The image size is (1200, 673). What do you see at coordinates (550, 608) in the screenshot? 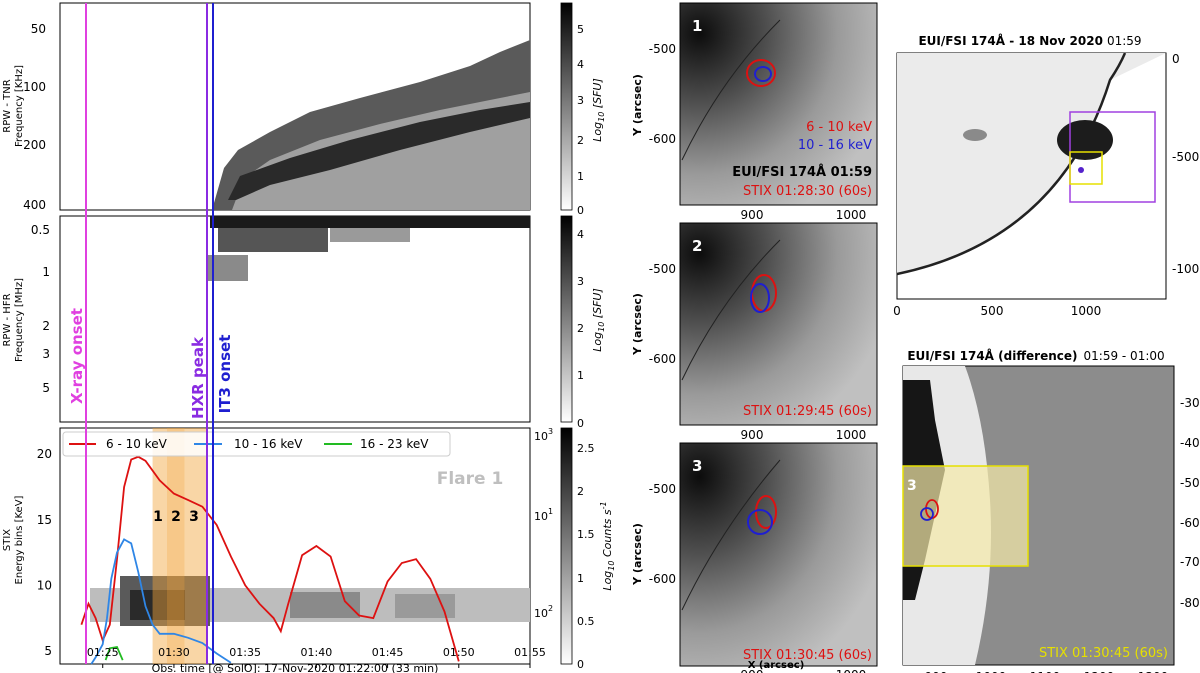
I see `stix-right-tick-exp: 2` at bounding box center [550, 608].